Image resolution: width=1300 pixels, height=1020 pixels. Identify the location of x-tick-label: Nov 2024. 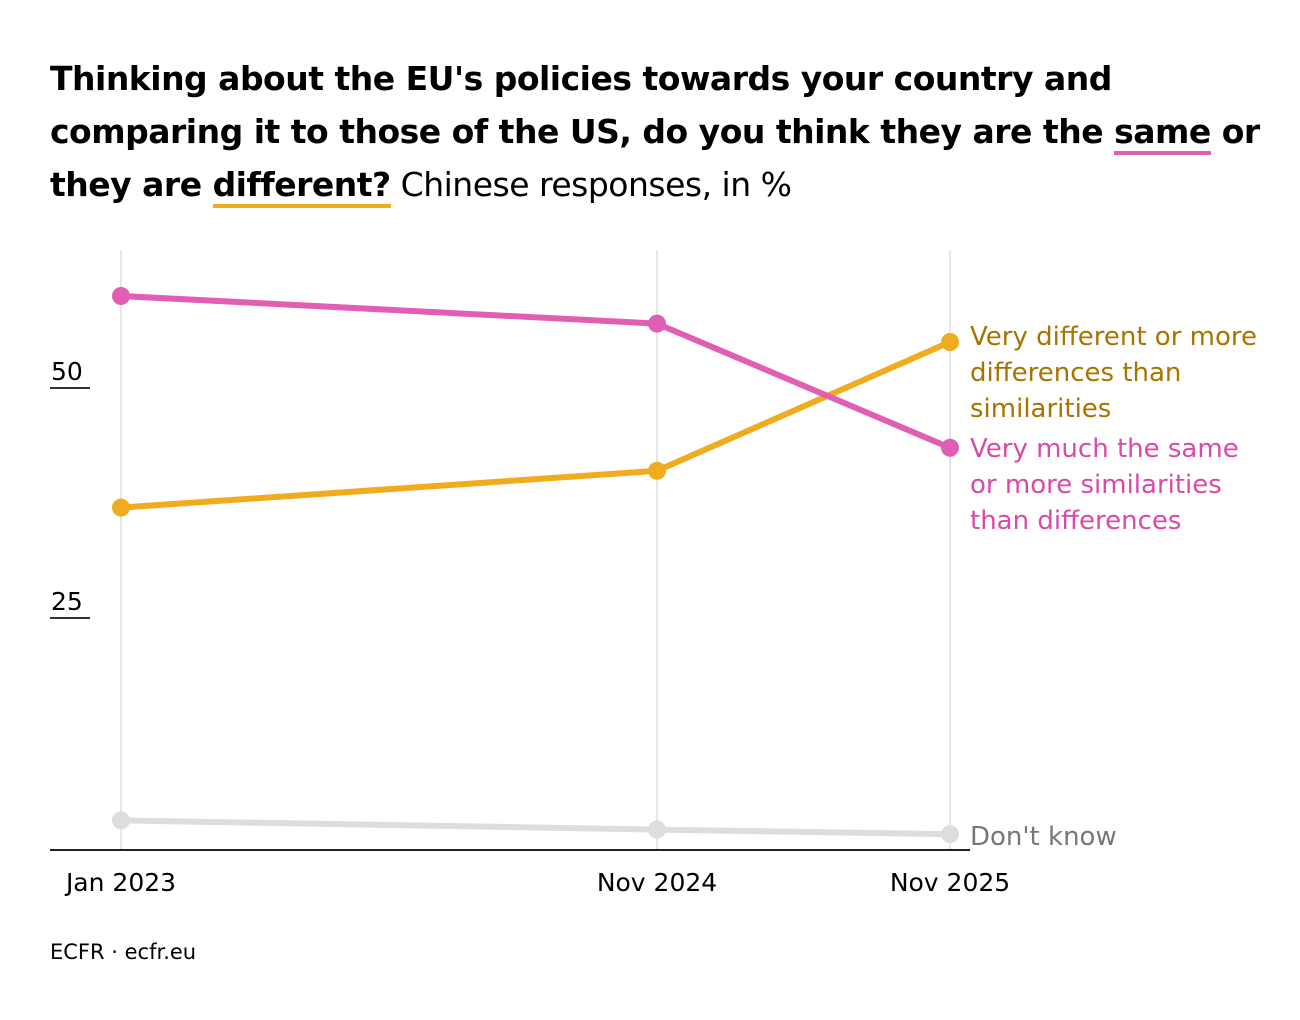
(657, 882).